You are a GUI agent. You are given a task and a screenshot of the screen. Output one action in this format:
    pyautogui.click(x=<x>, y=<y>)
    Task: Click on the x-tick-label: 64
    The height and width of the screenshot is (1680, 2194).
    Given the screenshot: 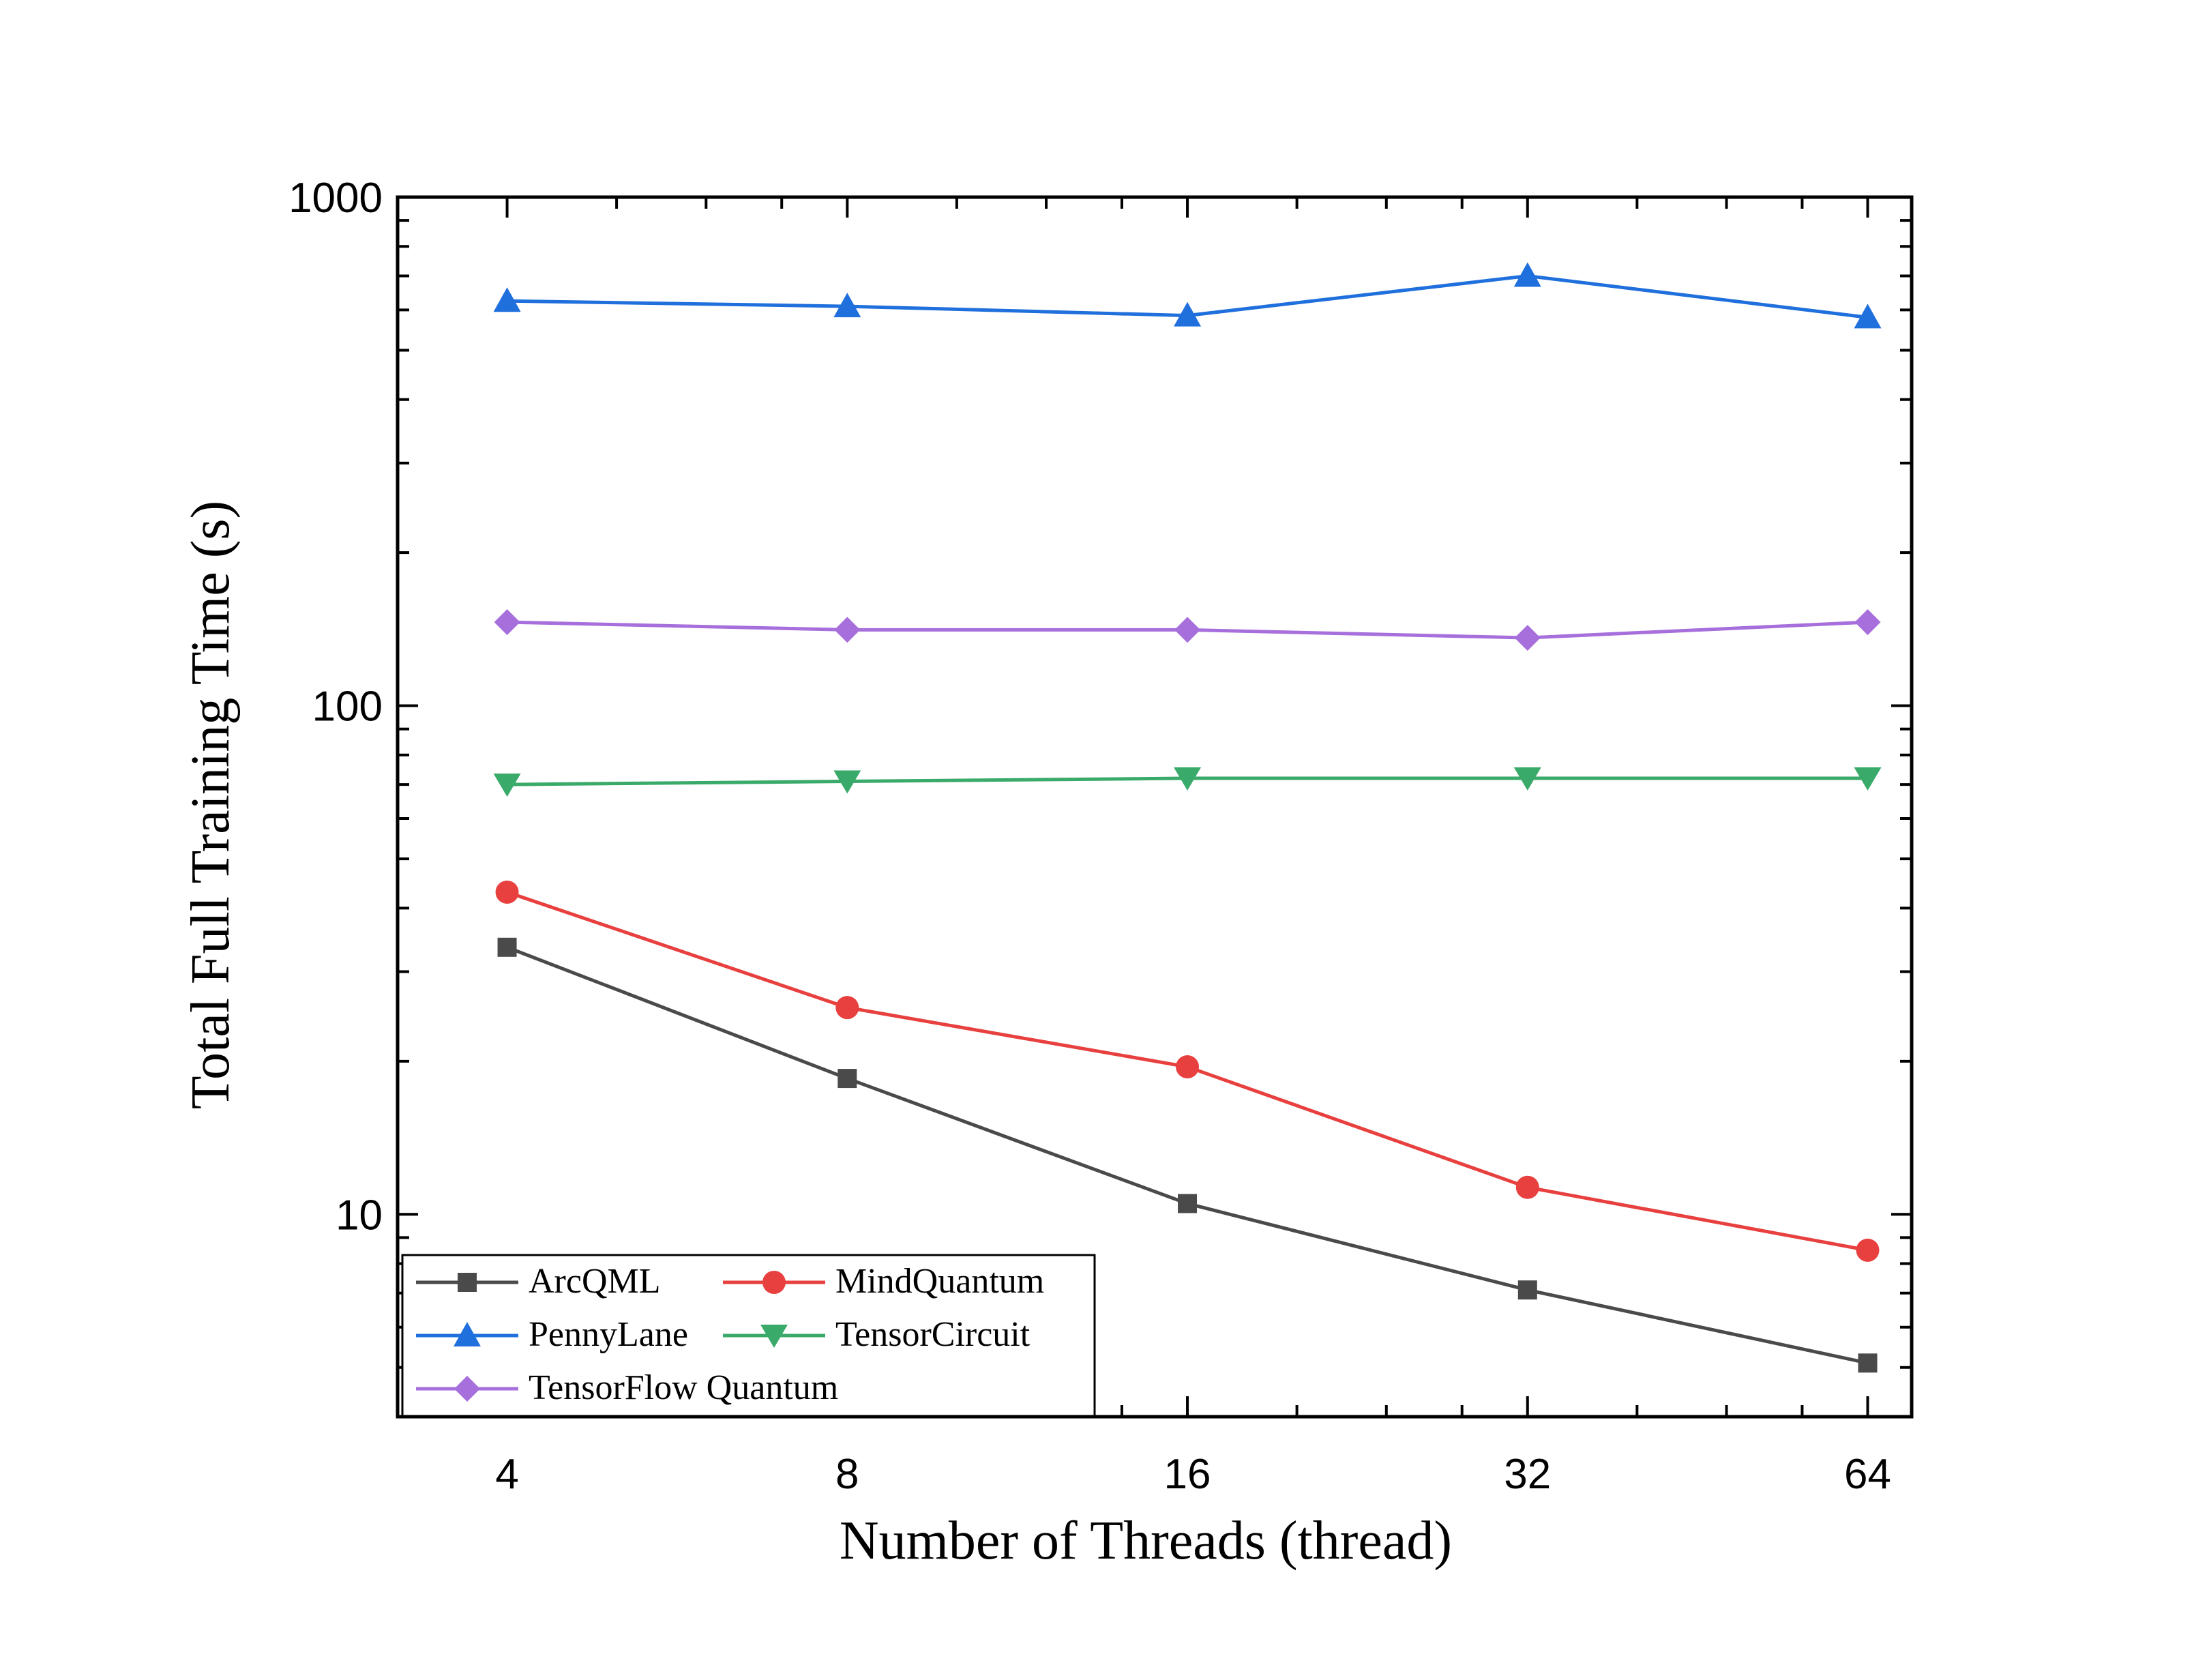 What is the action you would take?
    pyautogui.click(x=1867, y=1474)
    